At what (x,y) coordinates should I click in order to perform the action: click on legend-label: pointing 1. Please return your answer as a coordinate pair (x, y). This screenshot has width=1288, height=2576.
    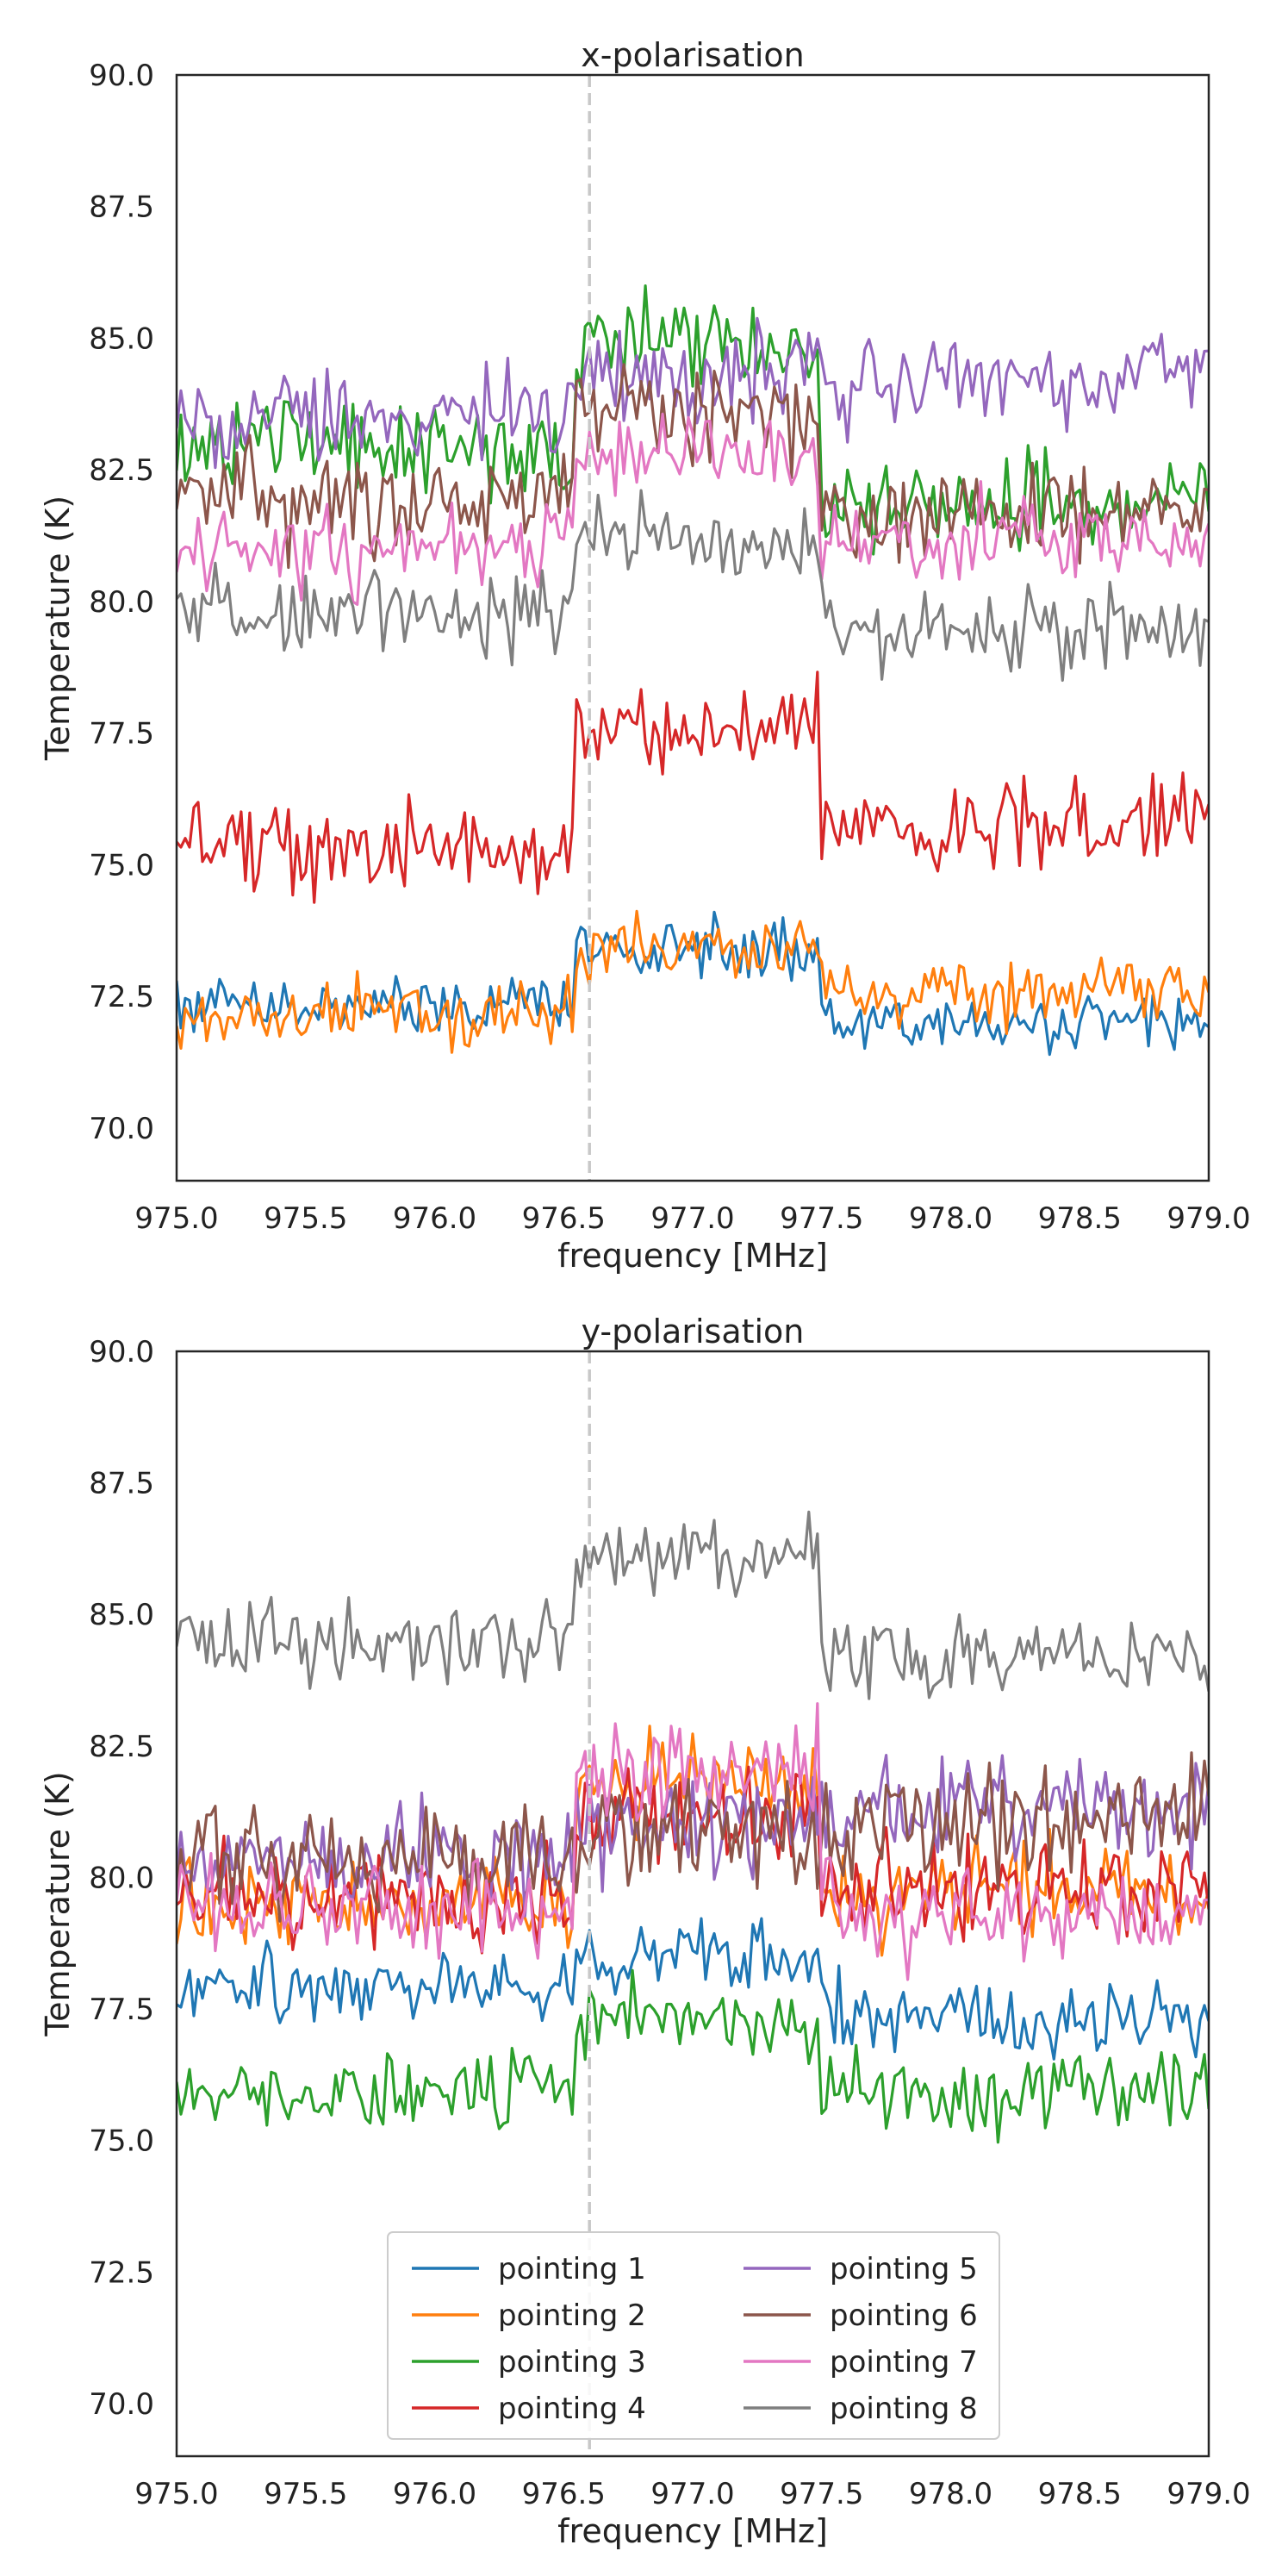
    Looking at the image, I should click on (572, 2269).